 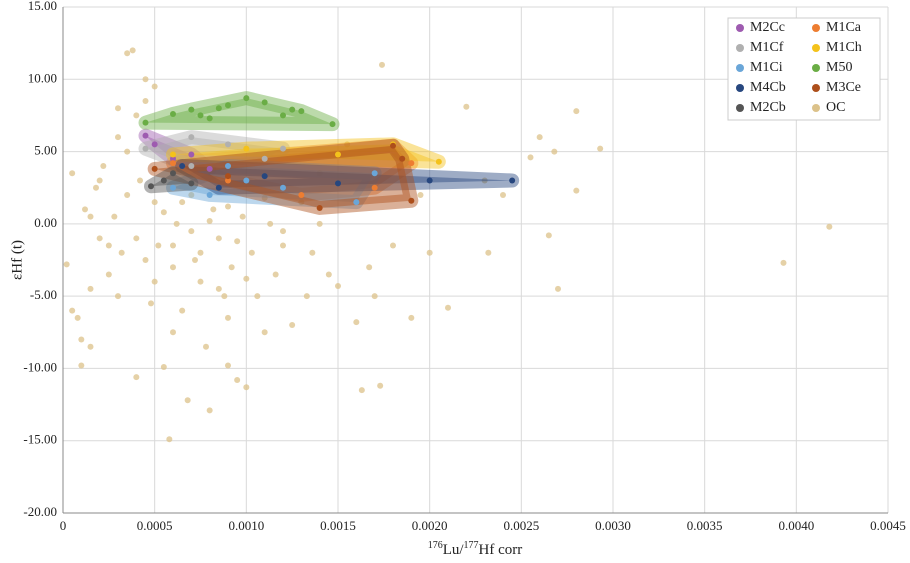 I want to click on y-axis-title: εHf (t), so click(x=17, y=260).